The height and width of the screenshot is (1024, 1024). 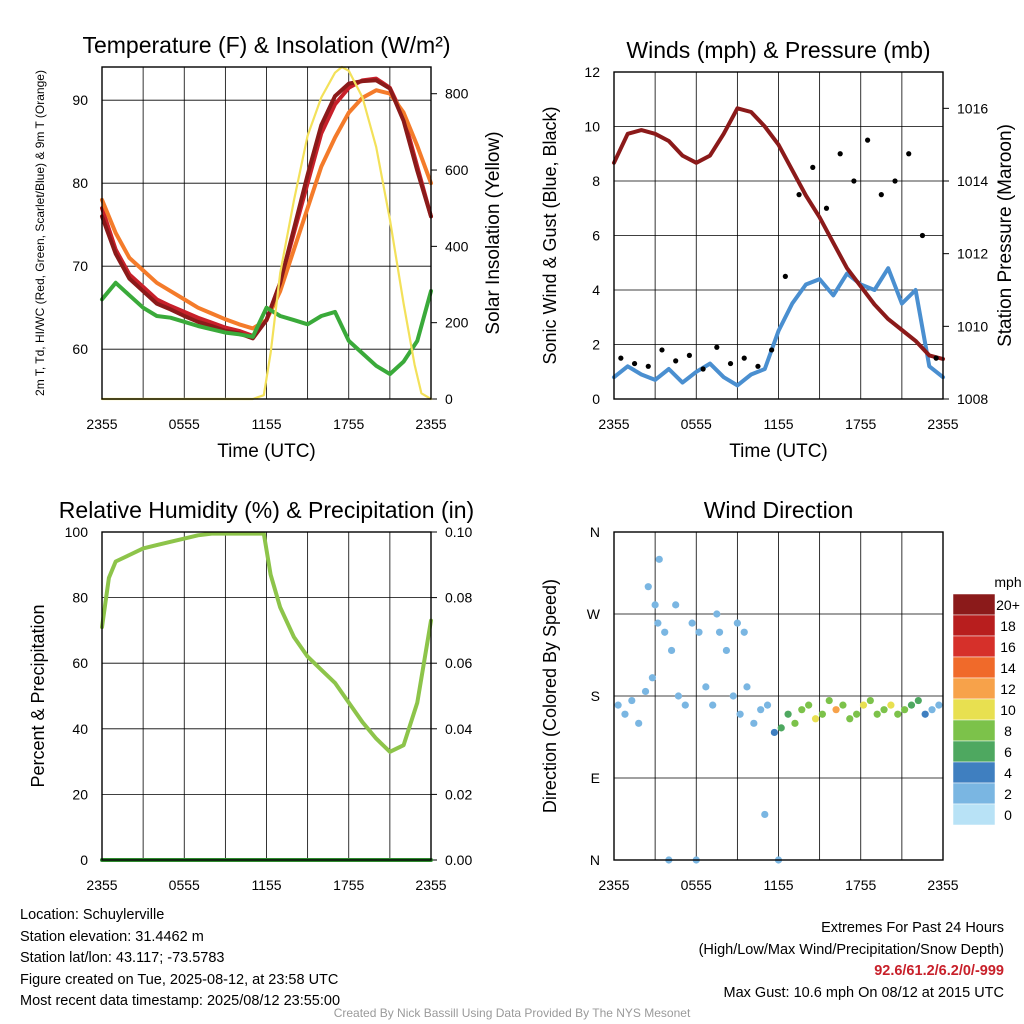 I want to click on legend-label: 6, so click(x=1008, y=752).